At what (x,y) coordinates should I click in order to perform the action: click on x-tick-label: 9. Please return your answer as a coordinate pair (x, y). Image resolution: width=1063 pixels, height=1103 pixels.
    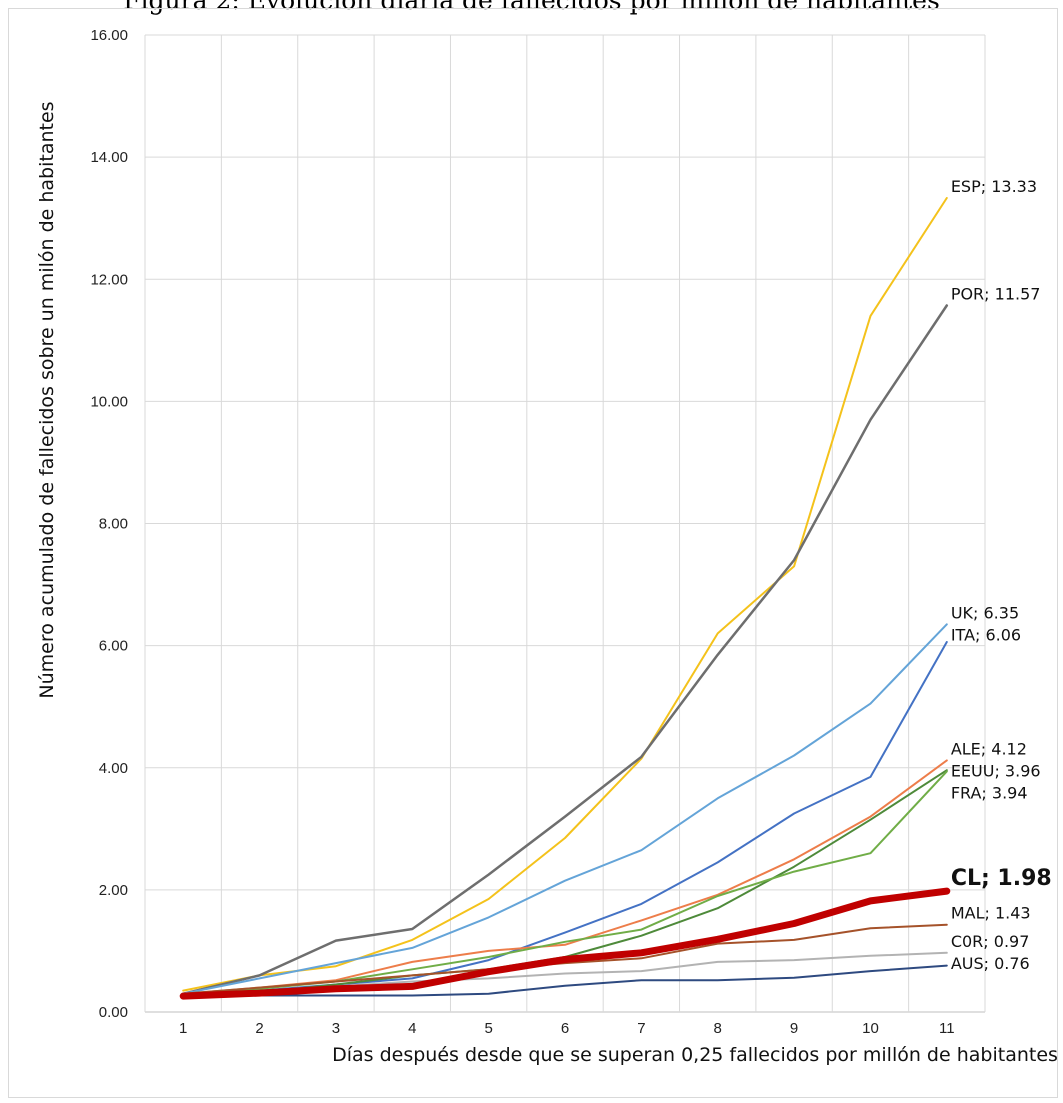
    Looking at the image, I should click on (794, 1028).